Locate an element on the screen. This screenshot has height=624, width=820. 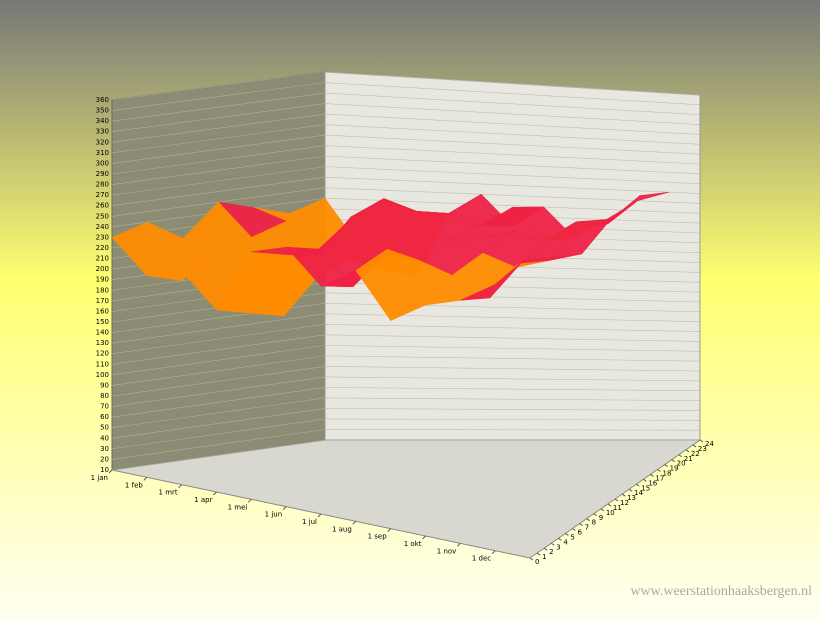
y-tick-label: 30 is located at coordinates (104, 449).